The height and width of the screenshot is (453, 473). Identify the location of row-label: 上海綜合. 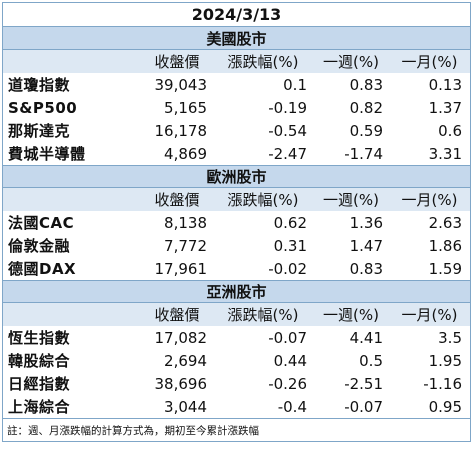
(39, 407).